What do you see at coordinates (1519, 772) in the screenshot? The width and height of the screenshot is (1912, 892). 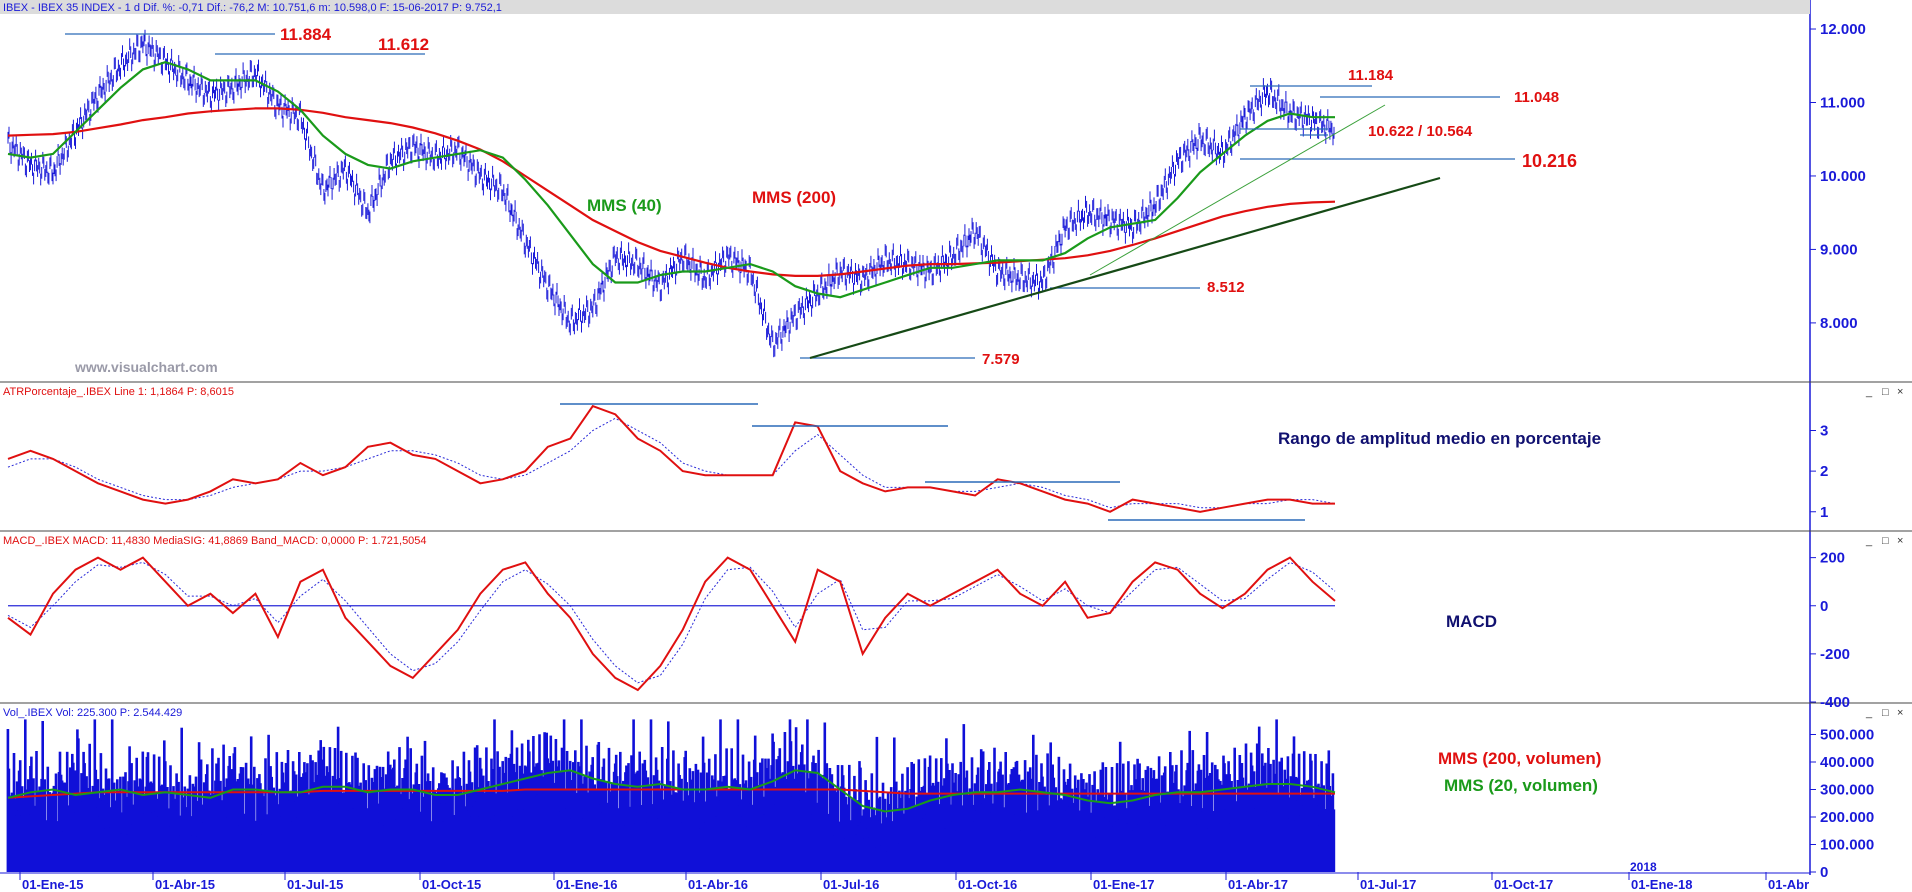 I see `vol-annotations: MMS (200, volumen) MMS (20, volumen)` at bounding box center [1519, 772].